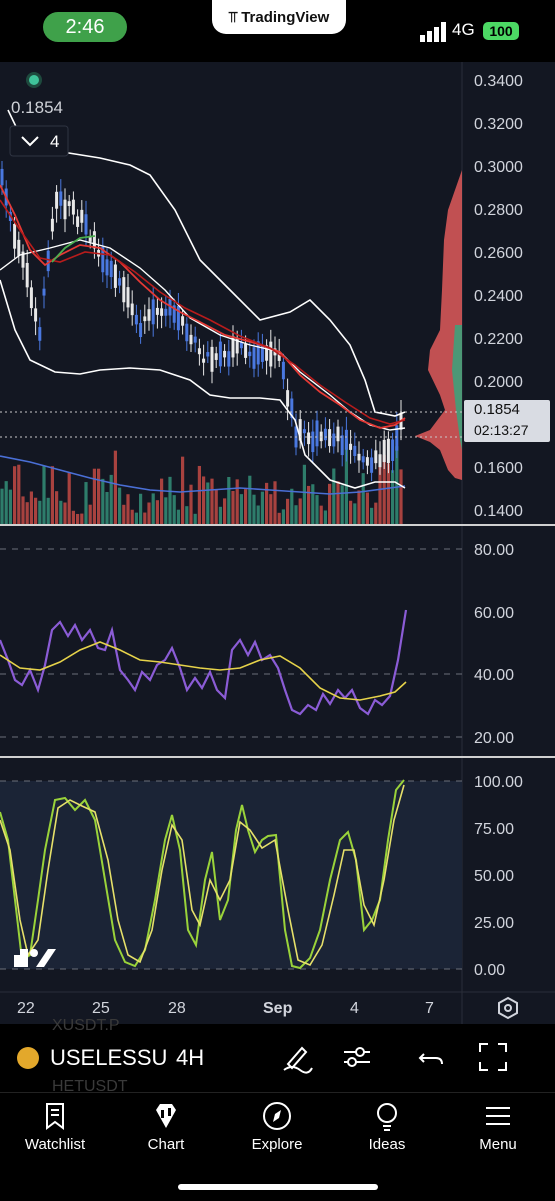 Image resolution: width=555 pixels, height=1201 pixels. Describe the element at coordinates (297, 1057) in the screenshot. I see `drawing-tools-icon` at that location.